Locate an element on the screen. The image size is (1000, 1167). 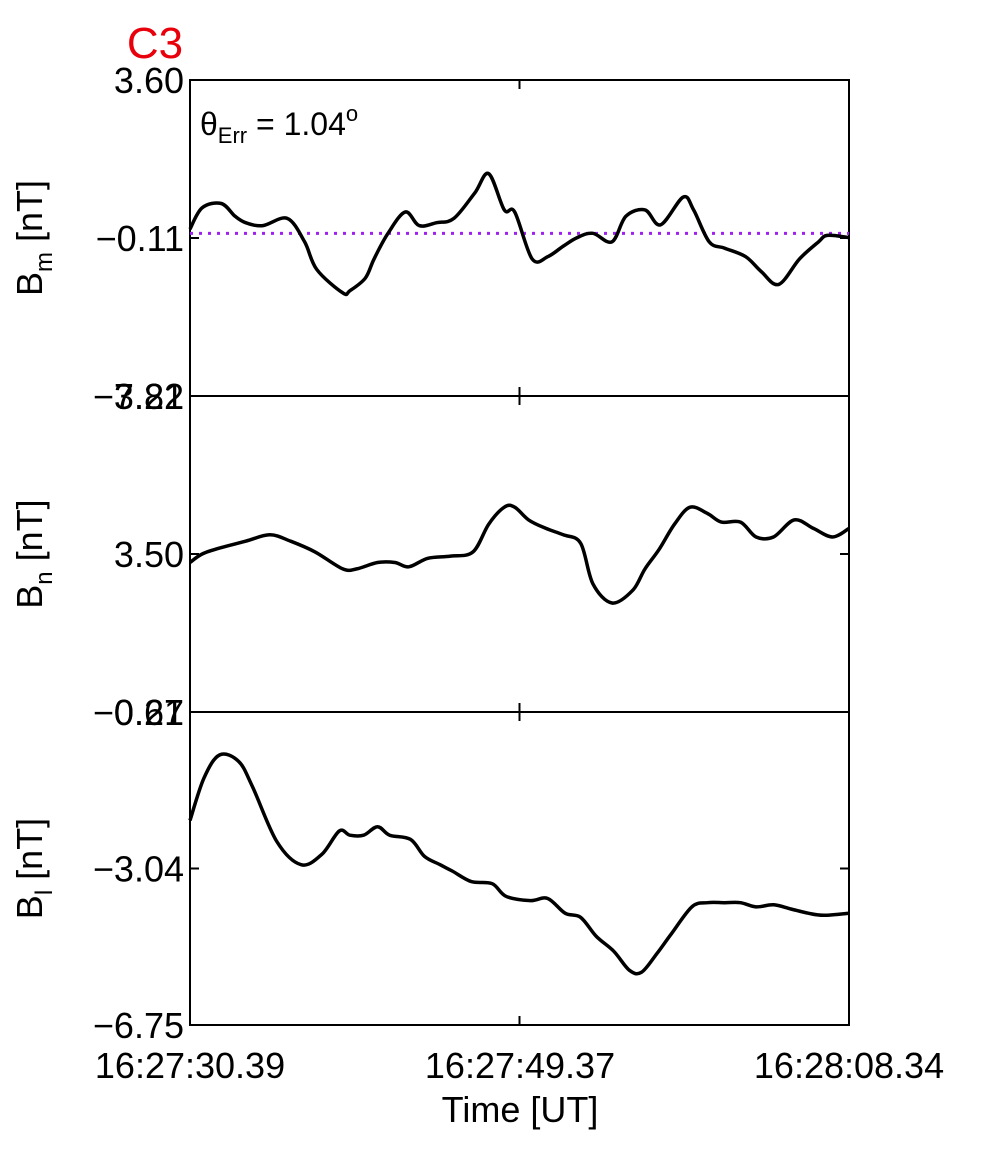
series-line-bm is located at coordinates (519, 234).